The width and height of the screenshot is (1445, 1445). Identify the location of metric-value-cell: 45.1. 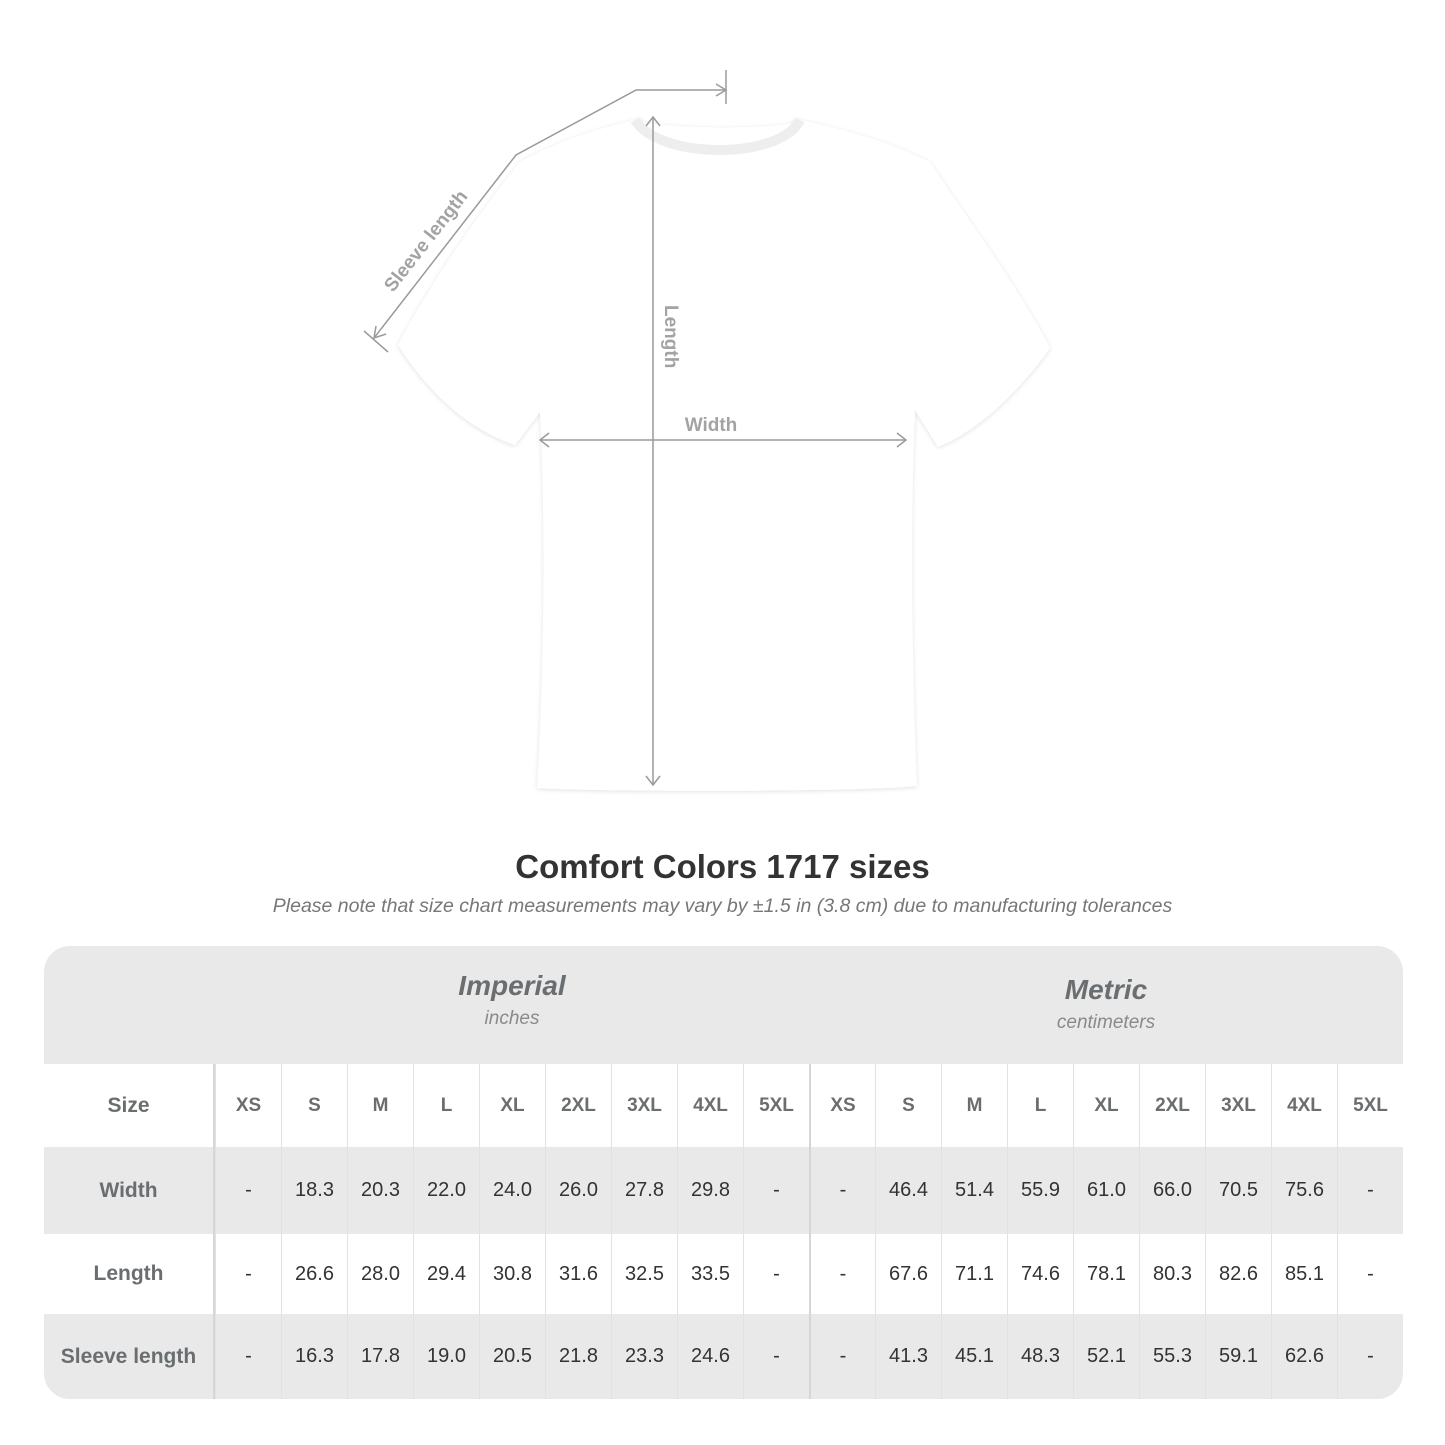
(974, 1356).